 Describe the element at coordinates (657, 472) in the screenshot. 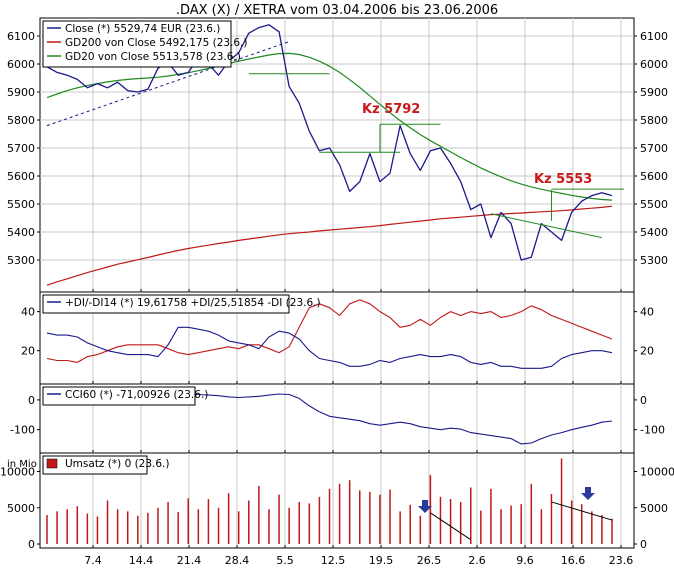

I see `ytick-label-right-volume-2: 10000` at that location.